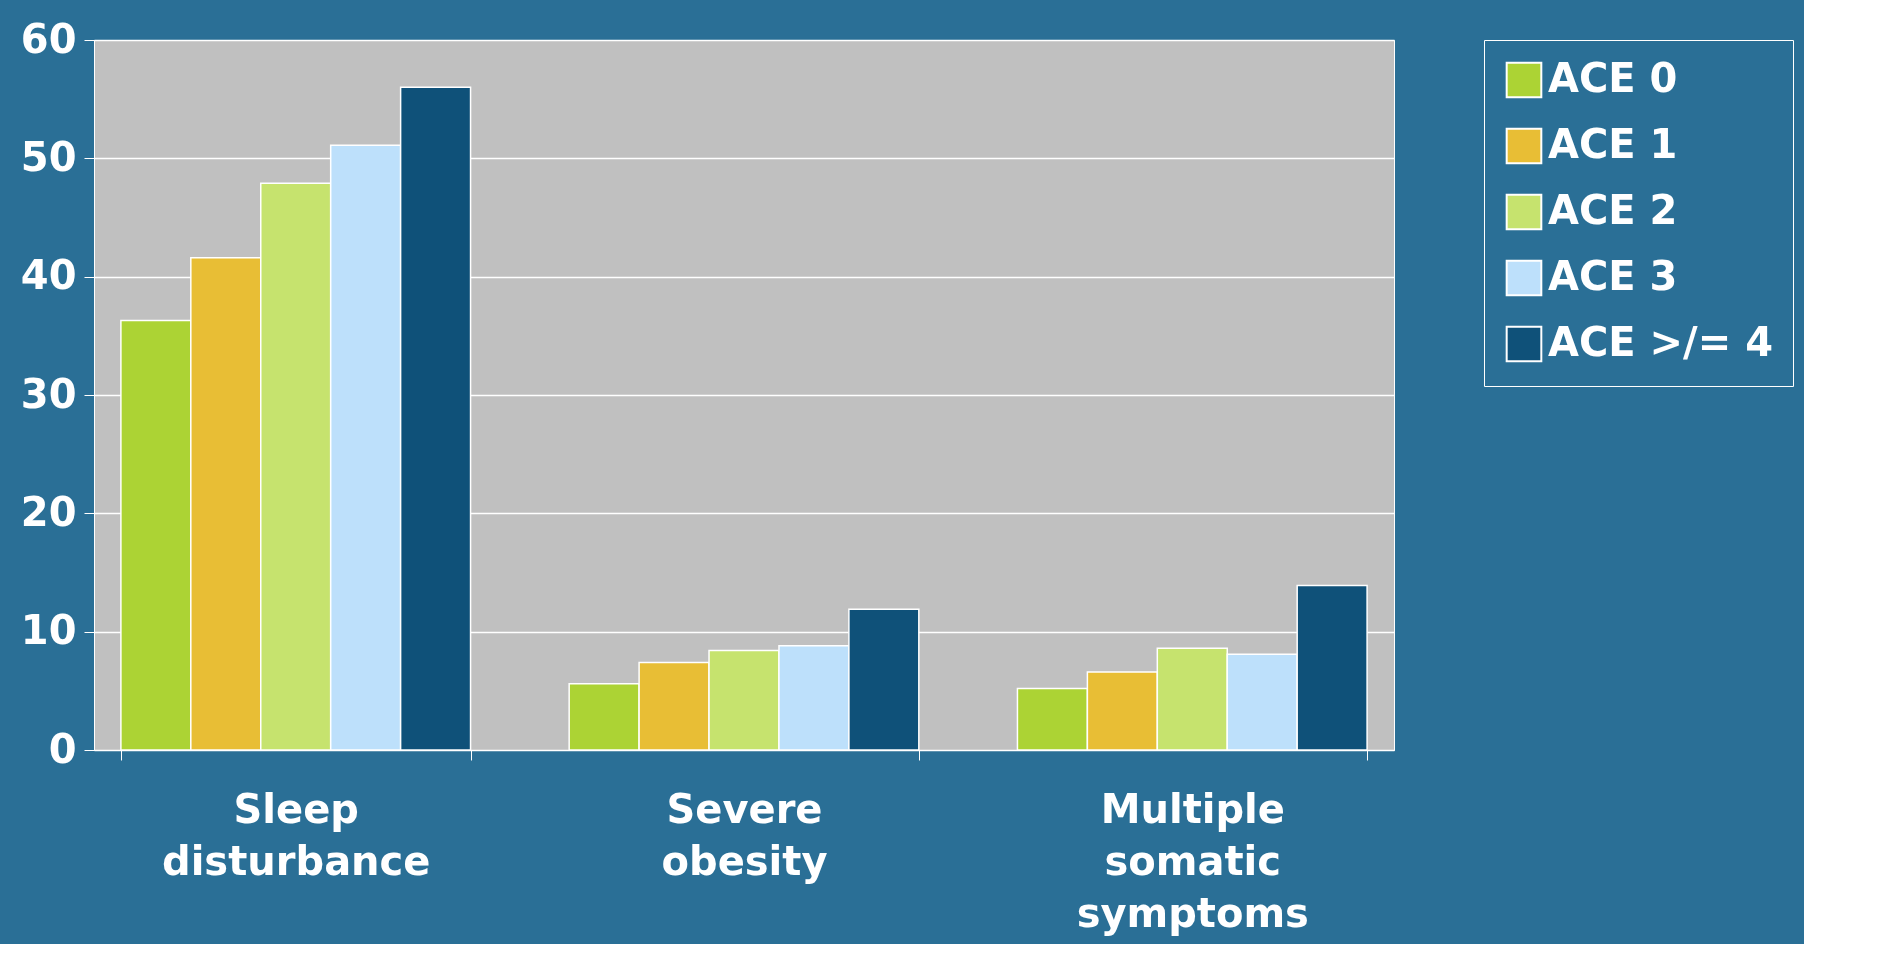  Describe the element at coordinates (1660, 342) in the screenshot. I see `legend-label: ACE >/= 4` at that location.